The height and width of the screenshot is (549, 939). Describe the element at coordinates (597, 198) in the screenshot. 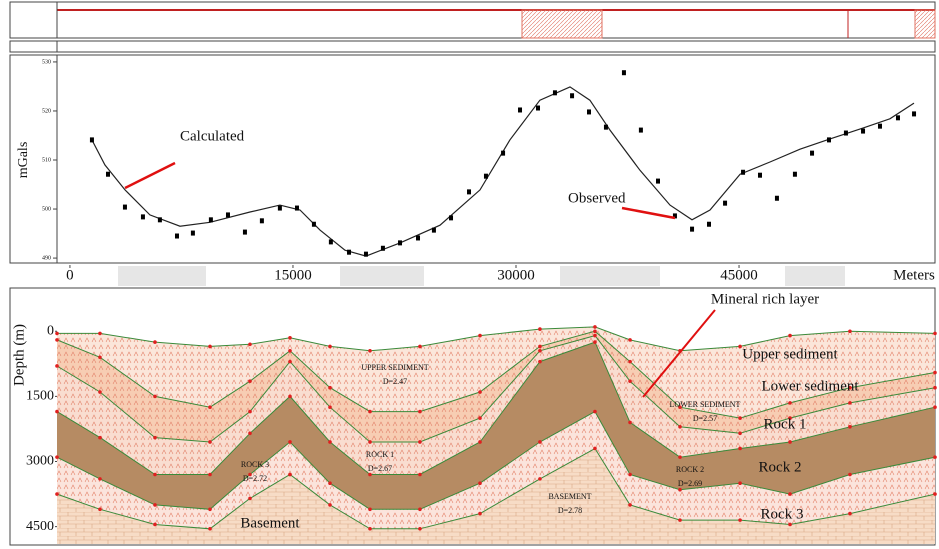

I see `annotation: Observed` at that location.